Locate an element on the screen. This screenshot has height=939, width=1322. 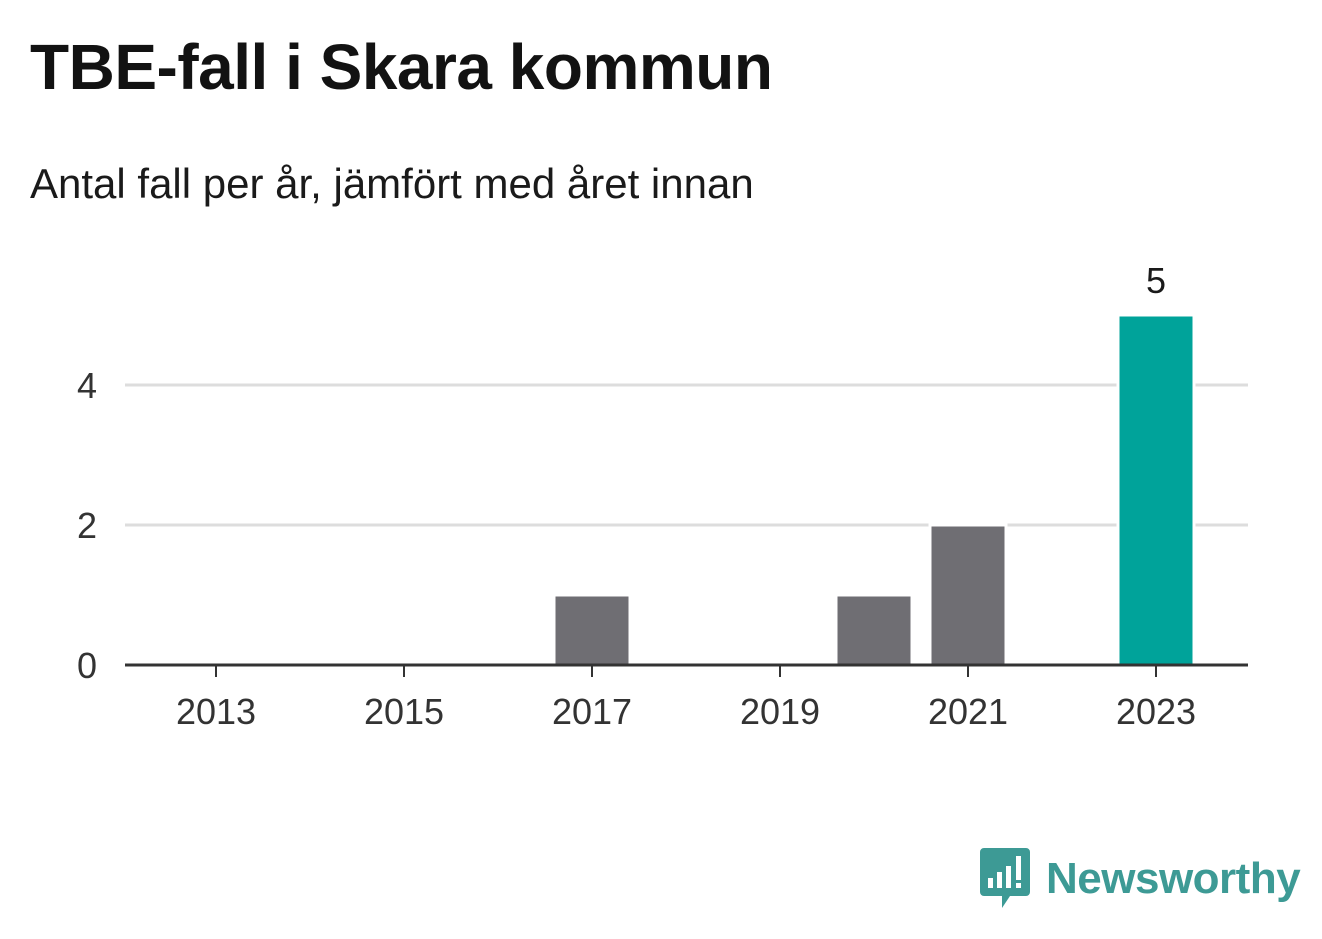
newsworthy-logo: Newsworthy is located at coordinates (1140, 879).